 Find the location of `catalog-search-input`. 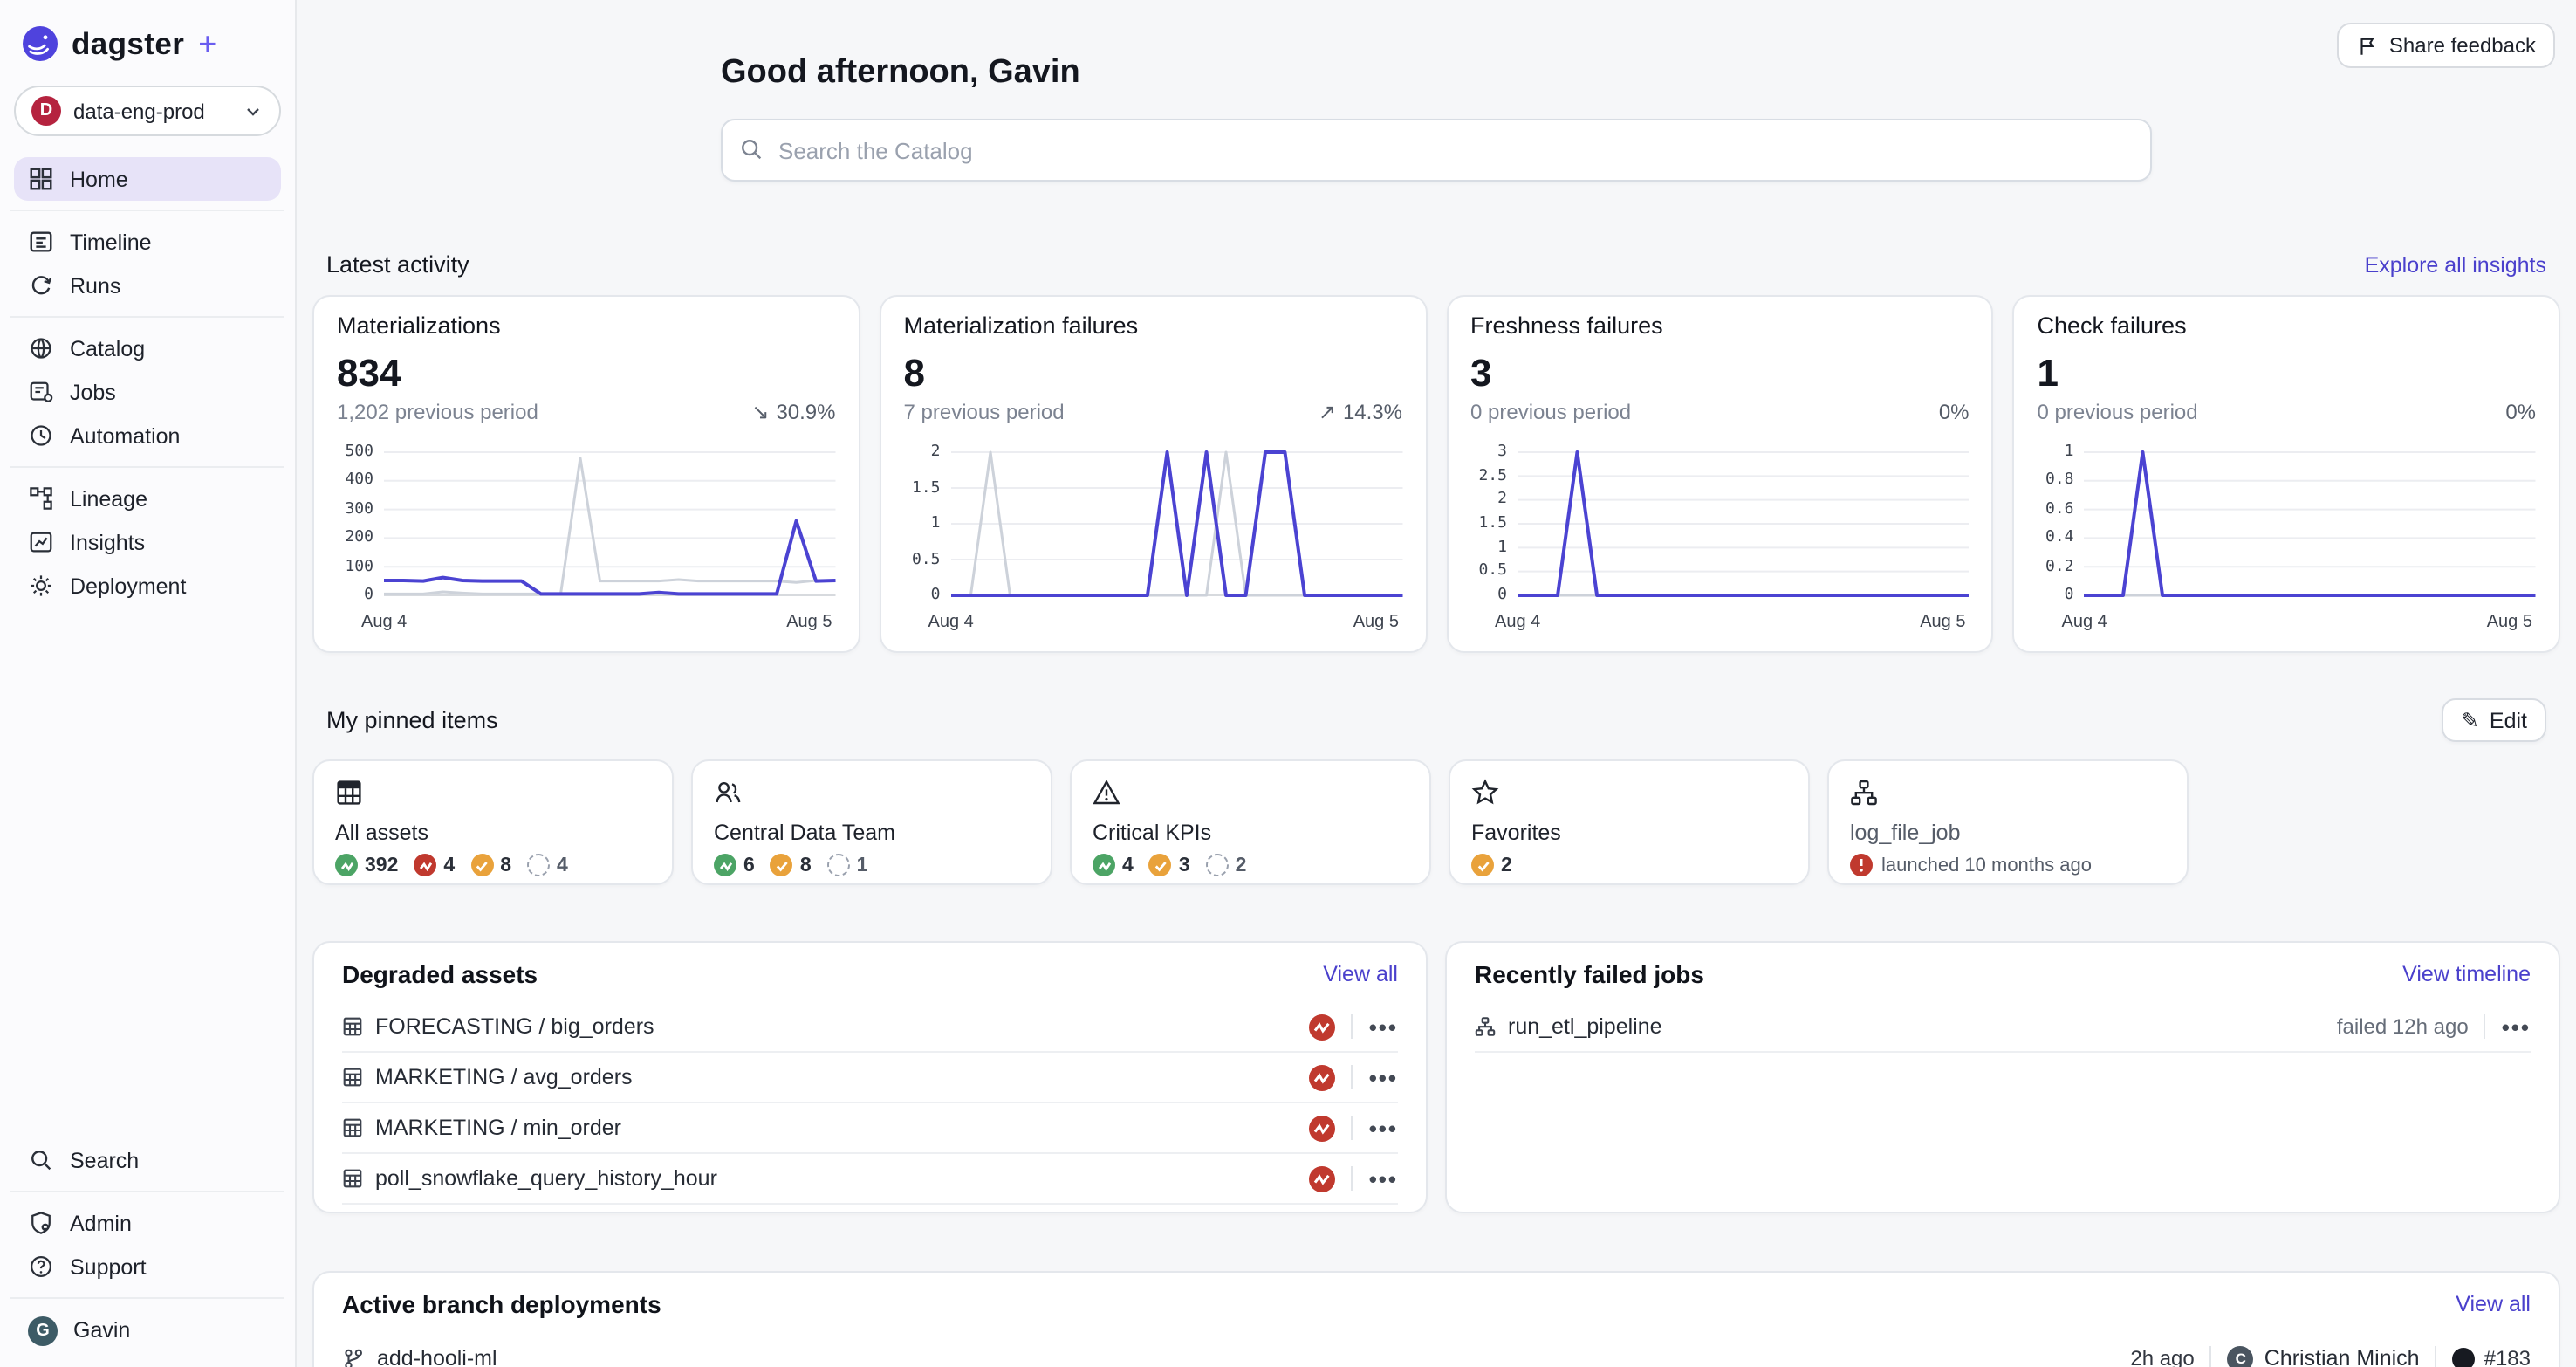

catalog-search-input is located at coordinates (1437, 150).